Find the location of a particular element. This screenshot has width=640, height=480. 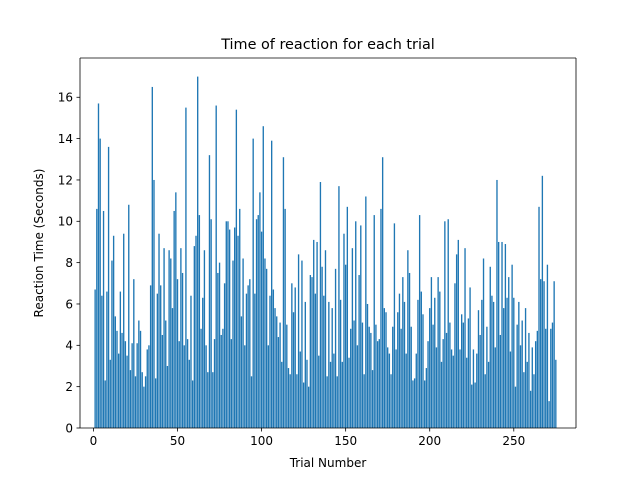

y-tick-label: 10 is located at coordinates (65, 222).